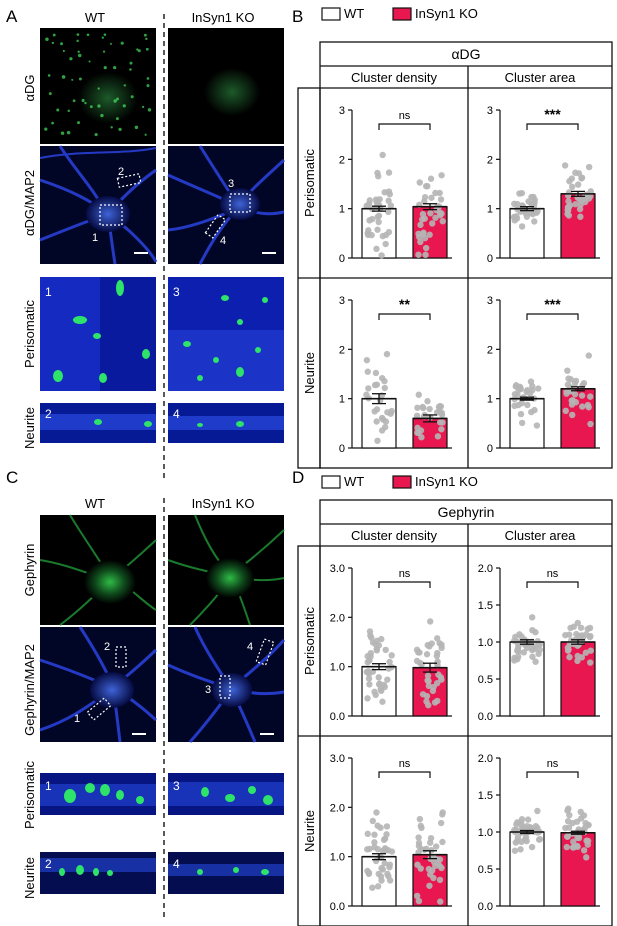  Describe the element at coordinates (552, 304) in the screenshot. I see `significance-label: ***` at that location.